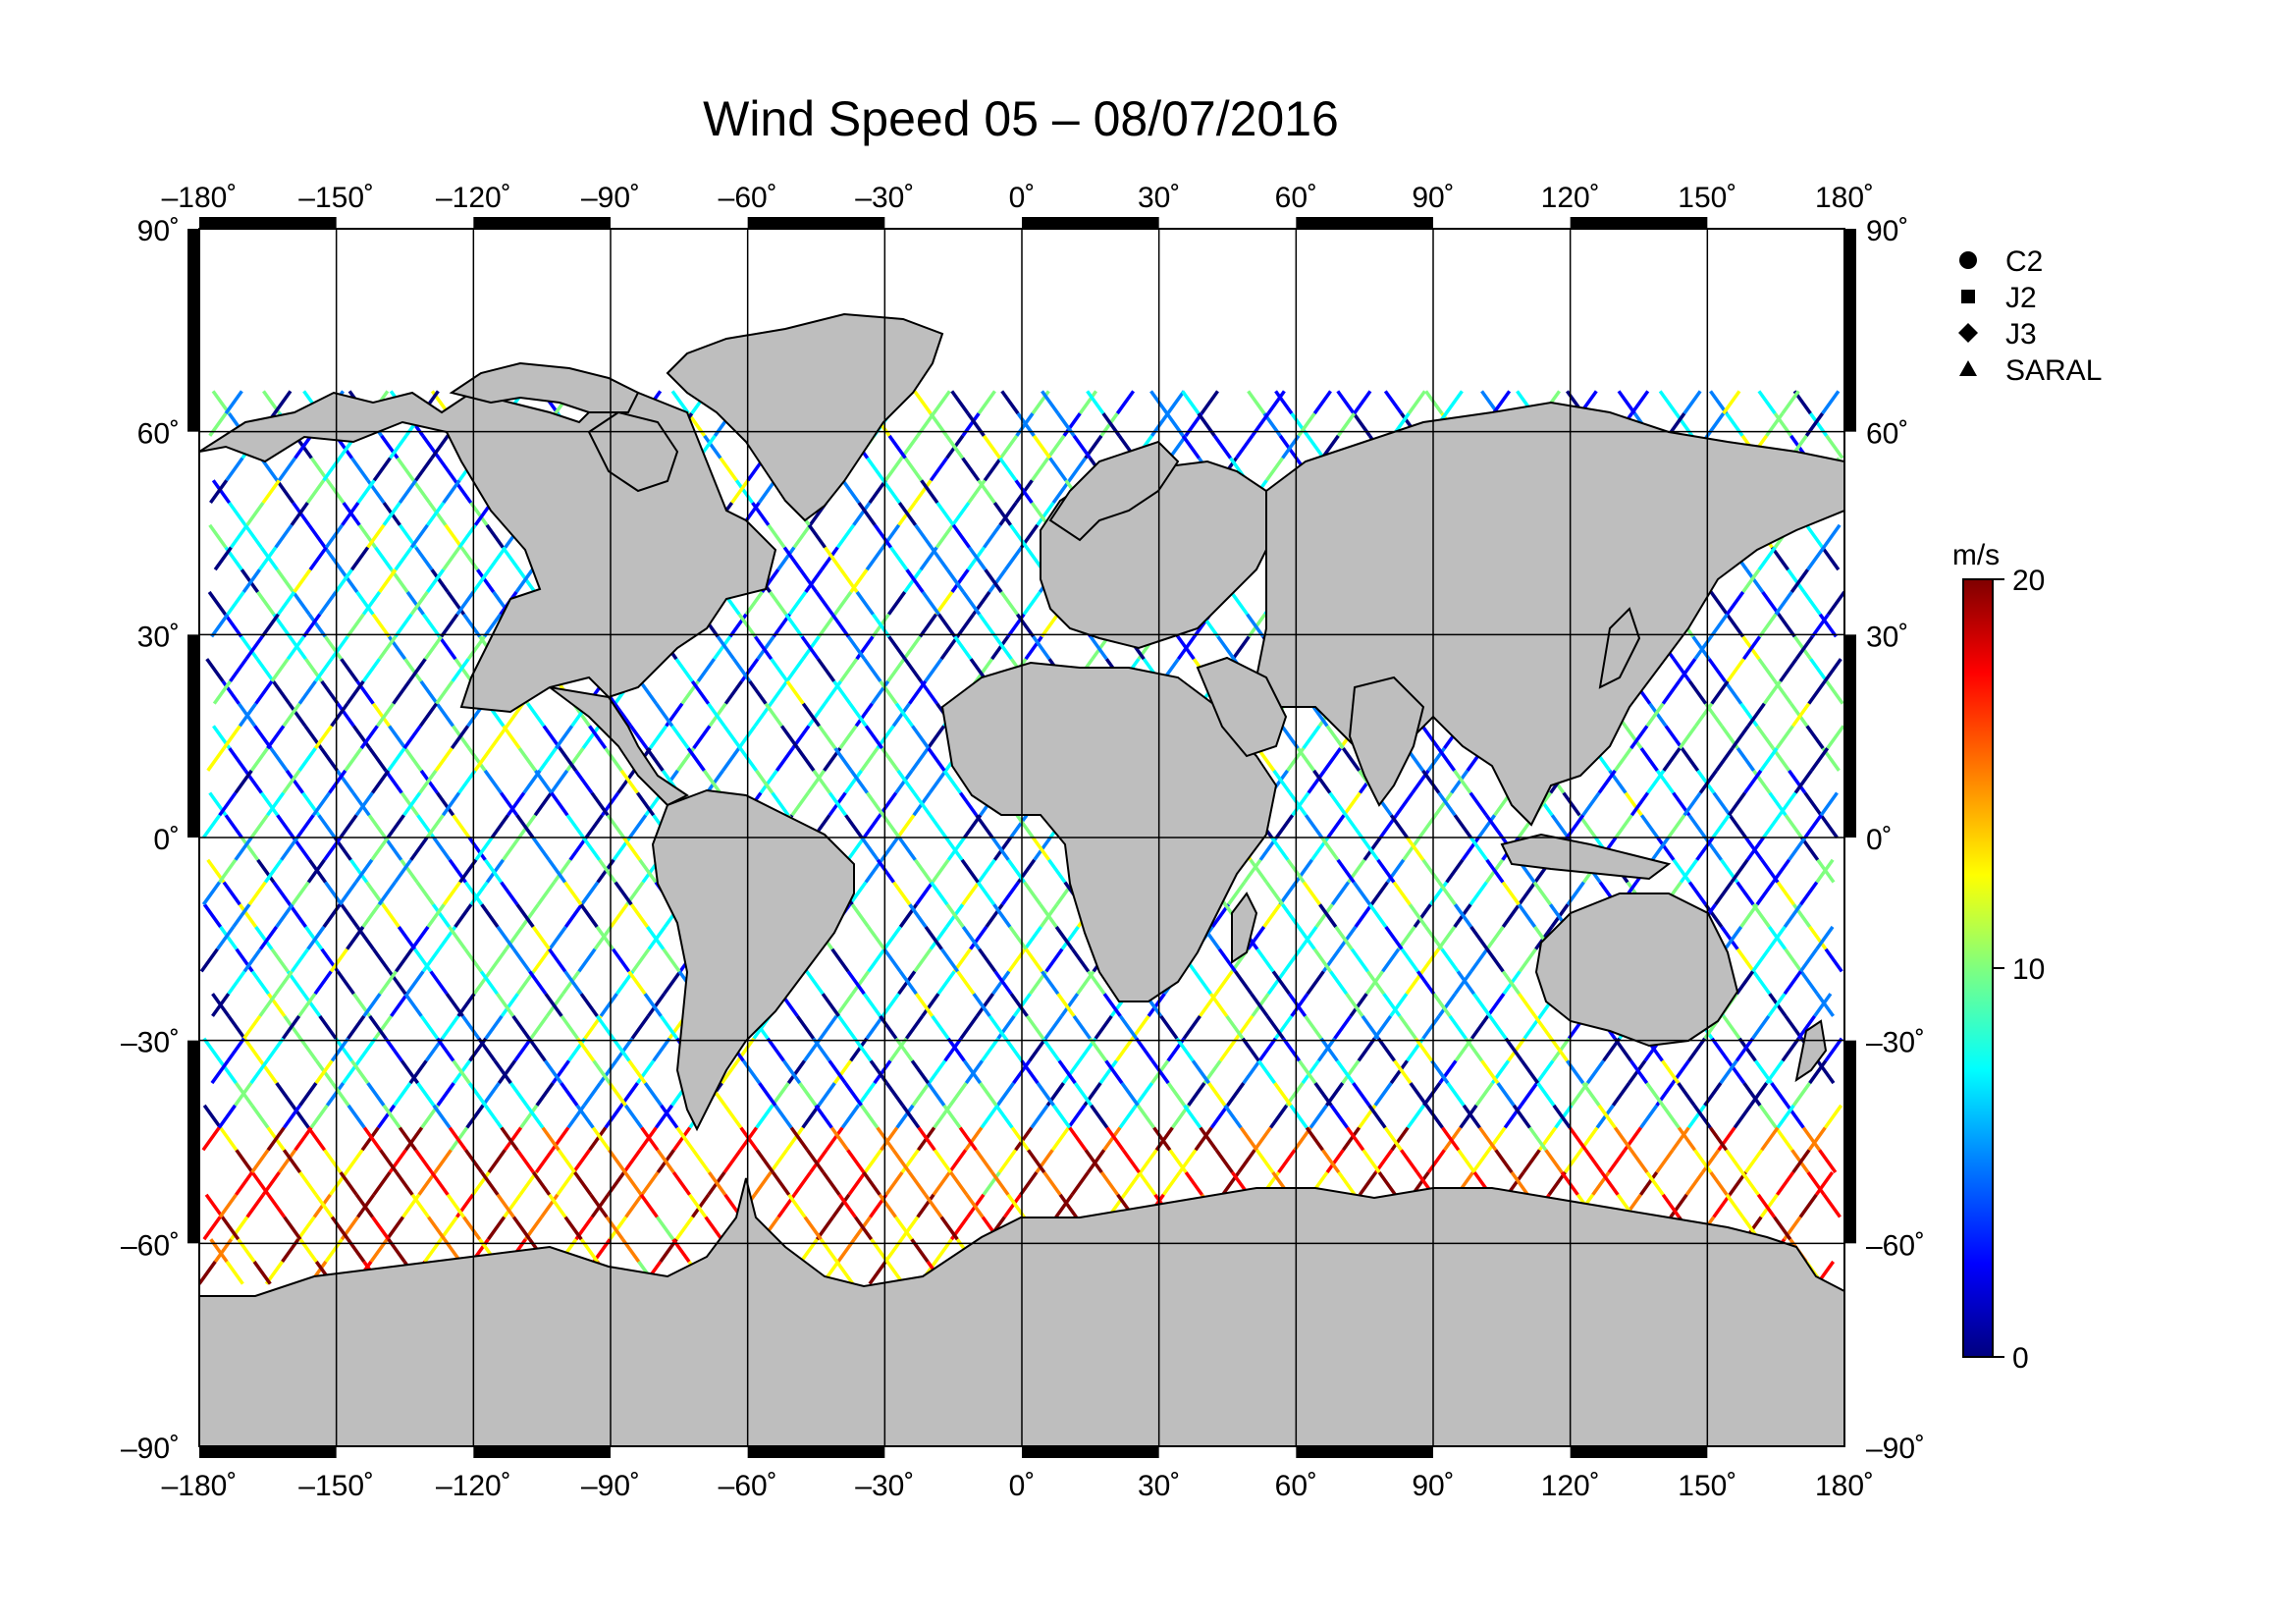 The image size is (2296, 1623). I want to click on colorbar-ticks: 20 10 0, so click(2019, 970).